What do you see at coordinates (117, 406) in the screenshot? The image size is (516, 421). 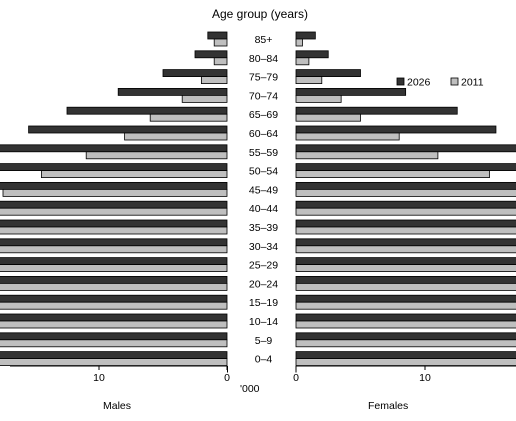 I see `males-label: Males` at bounding box center [117, 406].